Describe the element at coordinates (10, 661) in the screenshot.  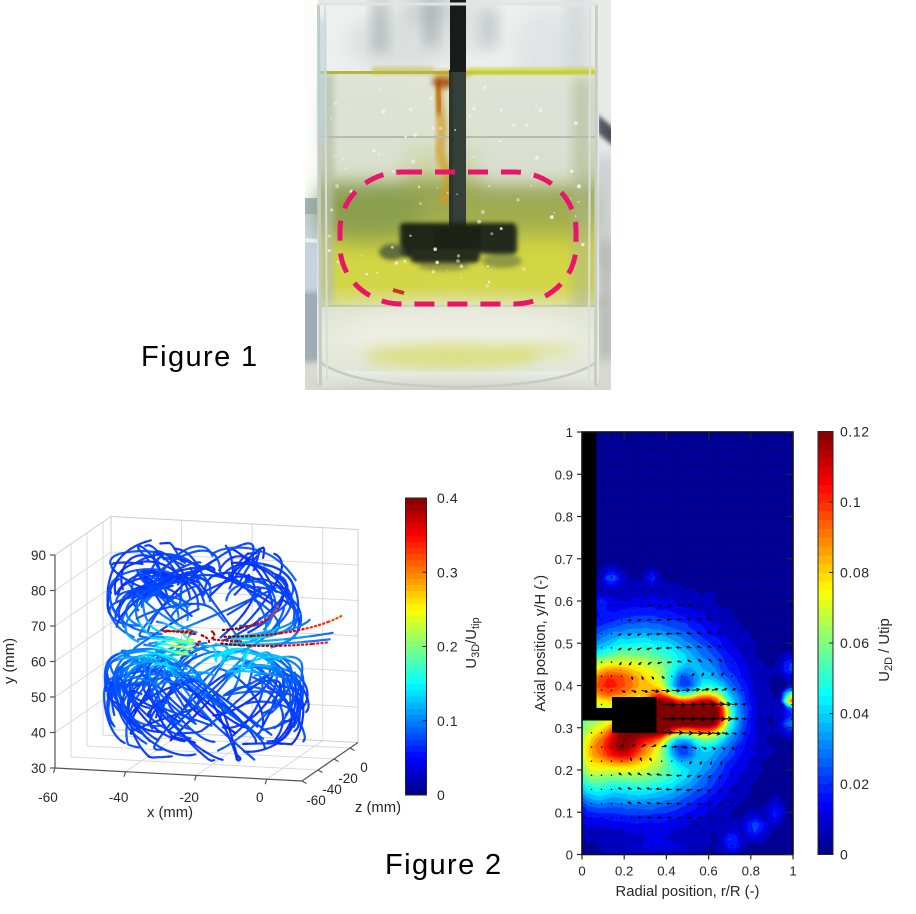
I see `svg-text: y (mm)` at that location.